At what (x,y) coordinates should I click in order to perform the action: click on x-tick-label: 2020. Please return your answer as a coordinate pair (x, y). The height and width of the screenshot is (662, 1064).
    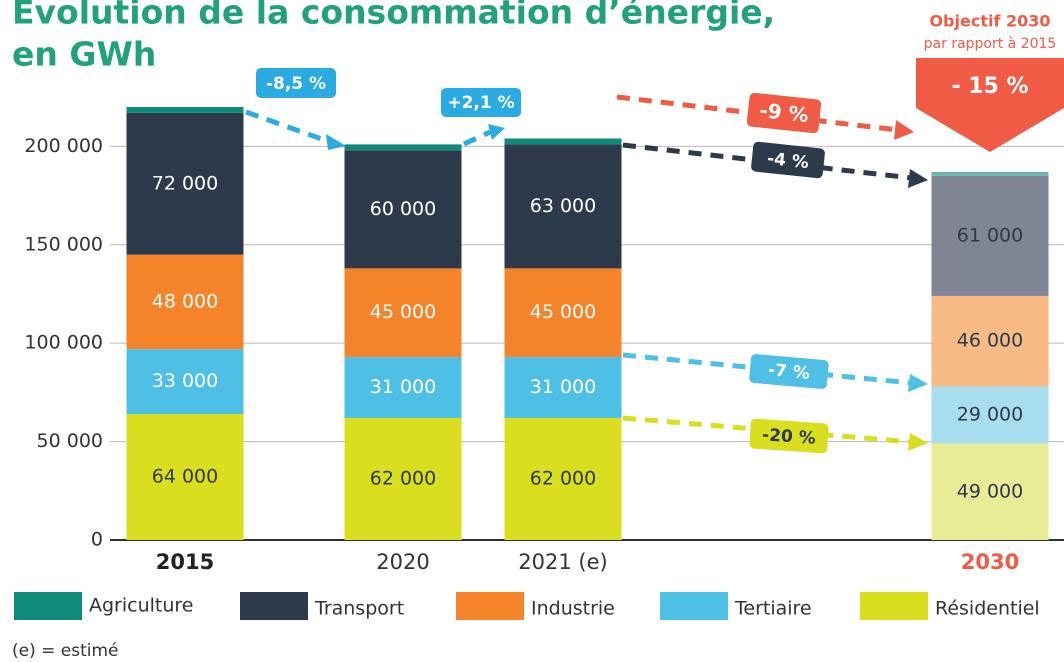
    Looking at the image, I should click on (402, 562).